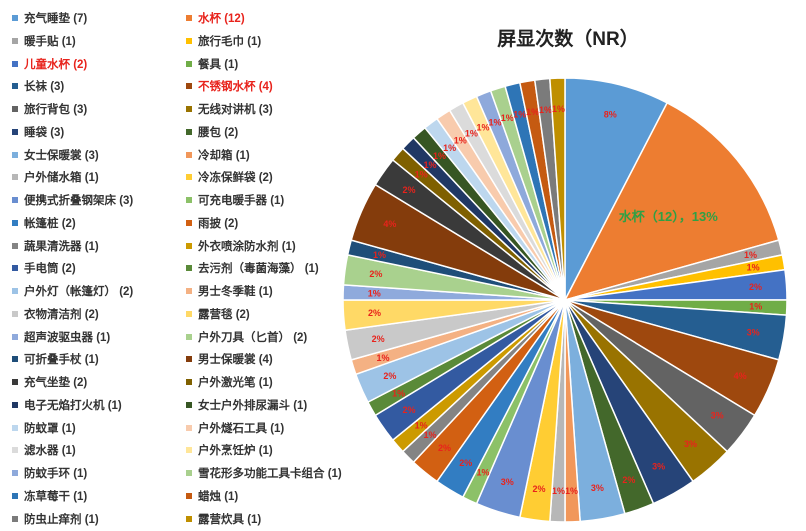 The image size is (806, 531). Describe the element at coordinates (223, 41) in the screenshot. I see `legend-item: 旅行毛巾 (1)` at that location.